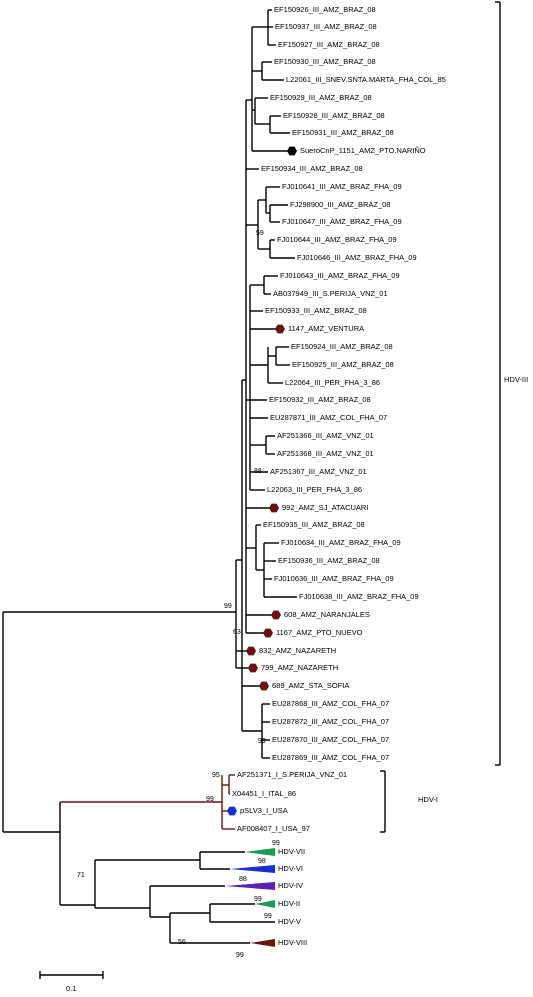 The image size is (533, 997). What do you see at coordinates (299, 667) in the screenshot?
I see `leaf-label: 799_AMZ_NAZARETH` at bounding box center [299, 667].